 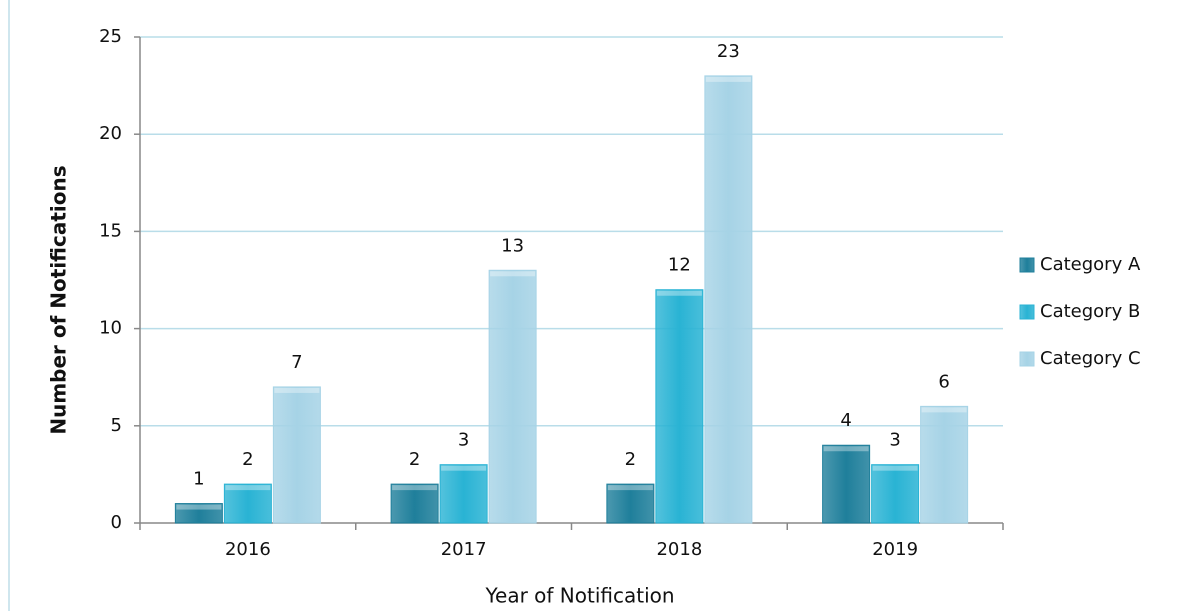 I want to click on x-tick-label: 2016, so click(x=248, y=549).